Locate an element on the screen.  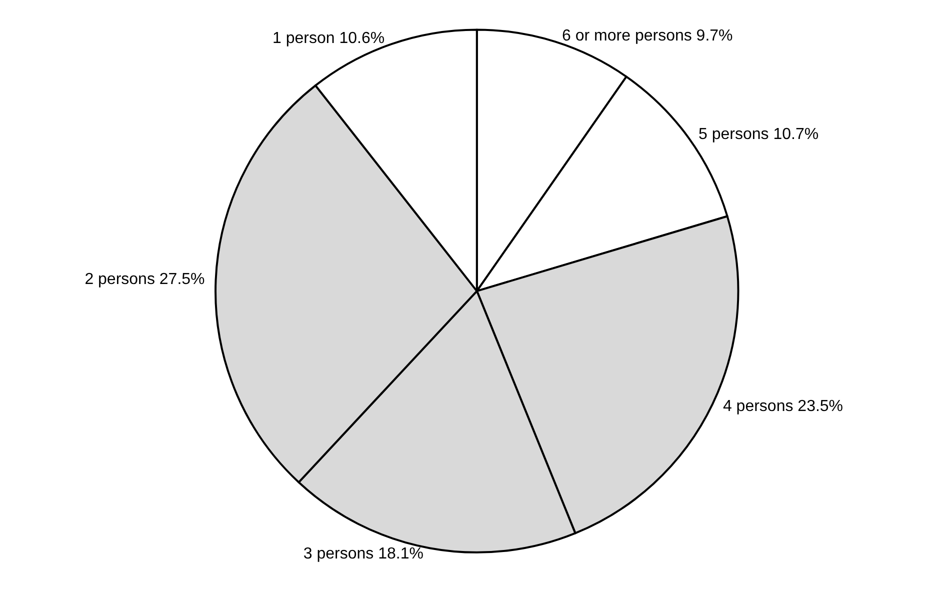
slice-label: 3 persons 18.1% is located at coordinates (363, 554).